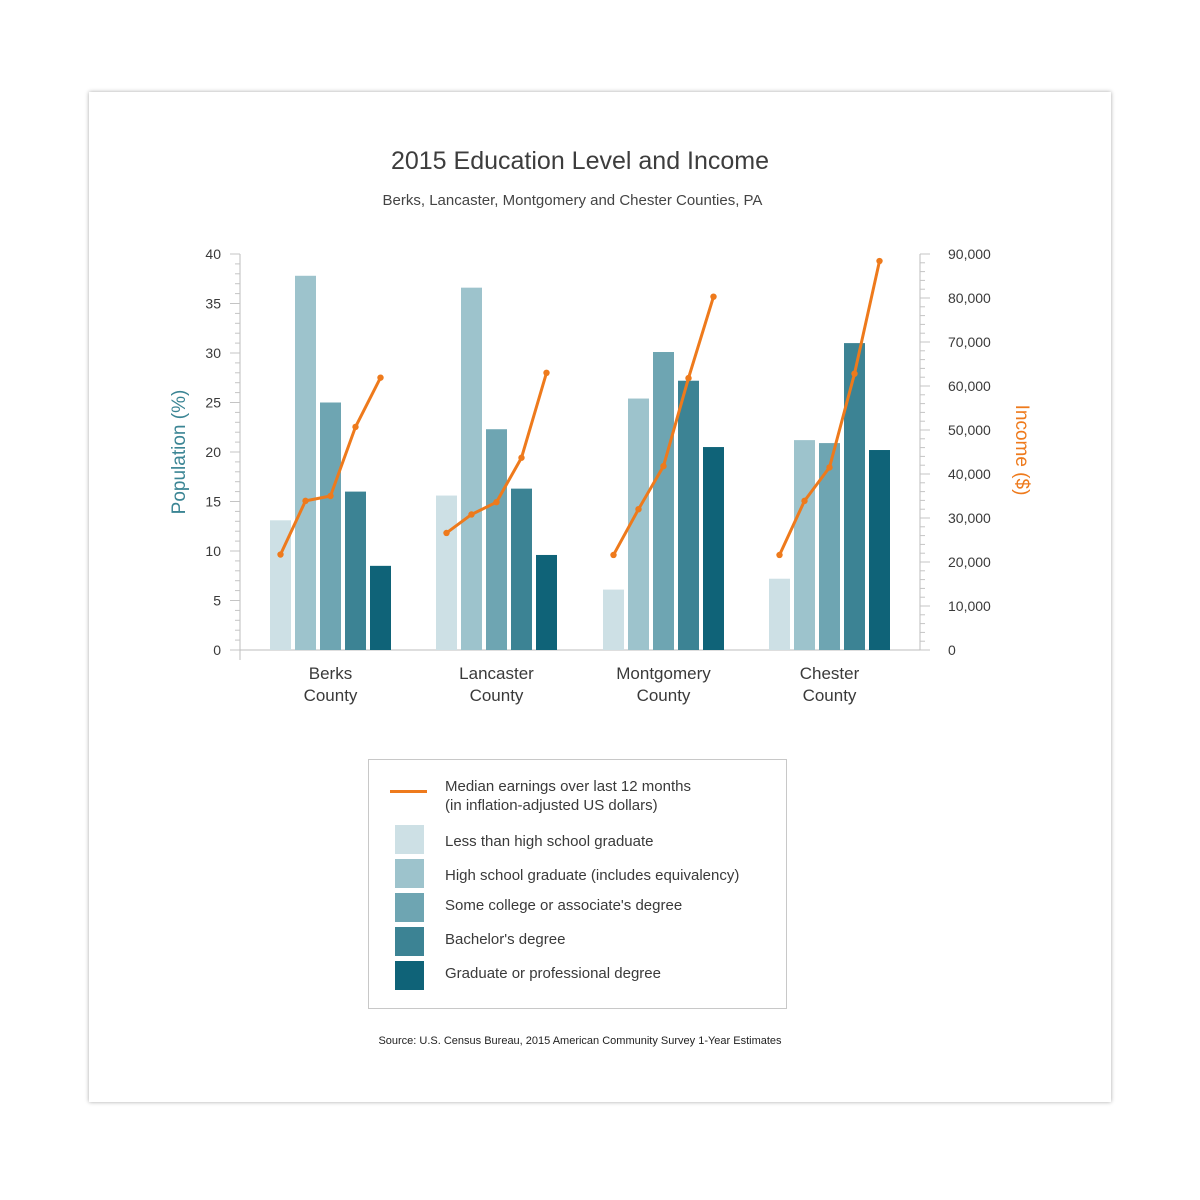 This screenshot has height=1200, width=1200. Describe the element at coordinates (330, 673) in the screenshot. I see `x-tick-label: Berks` at that location.